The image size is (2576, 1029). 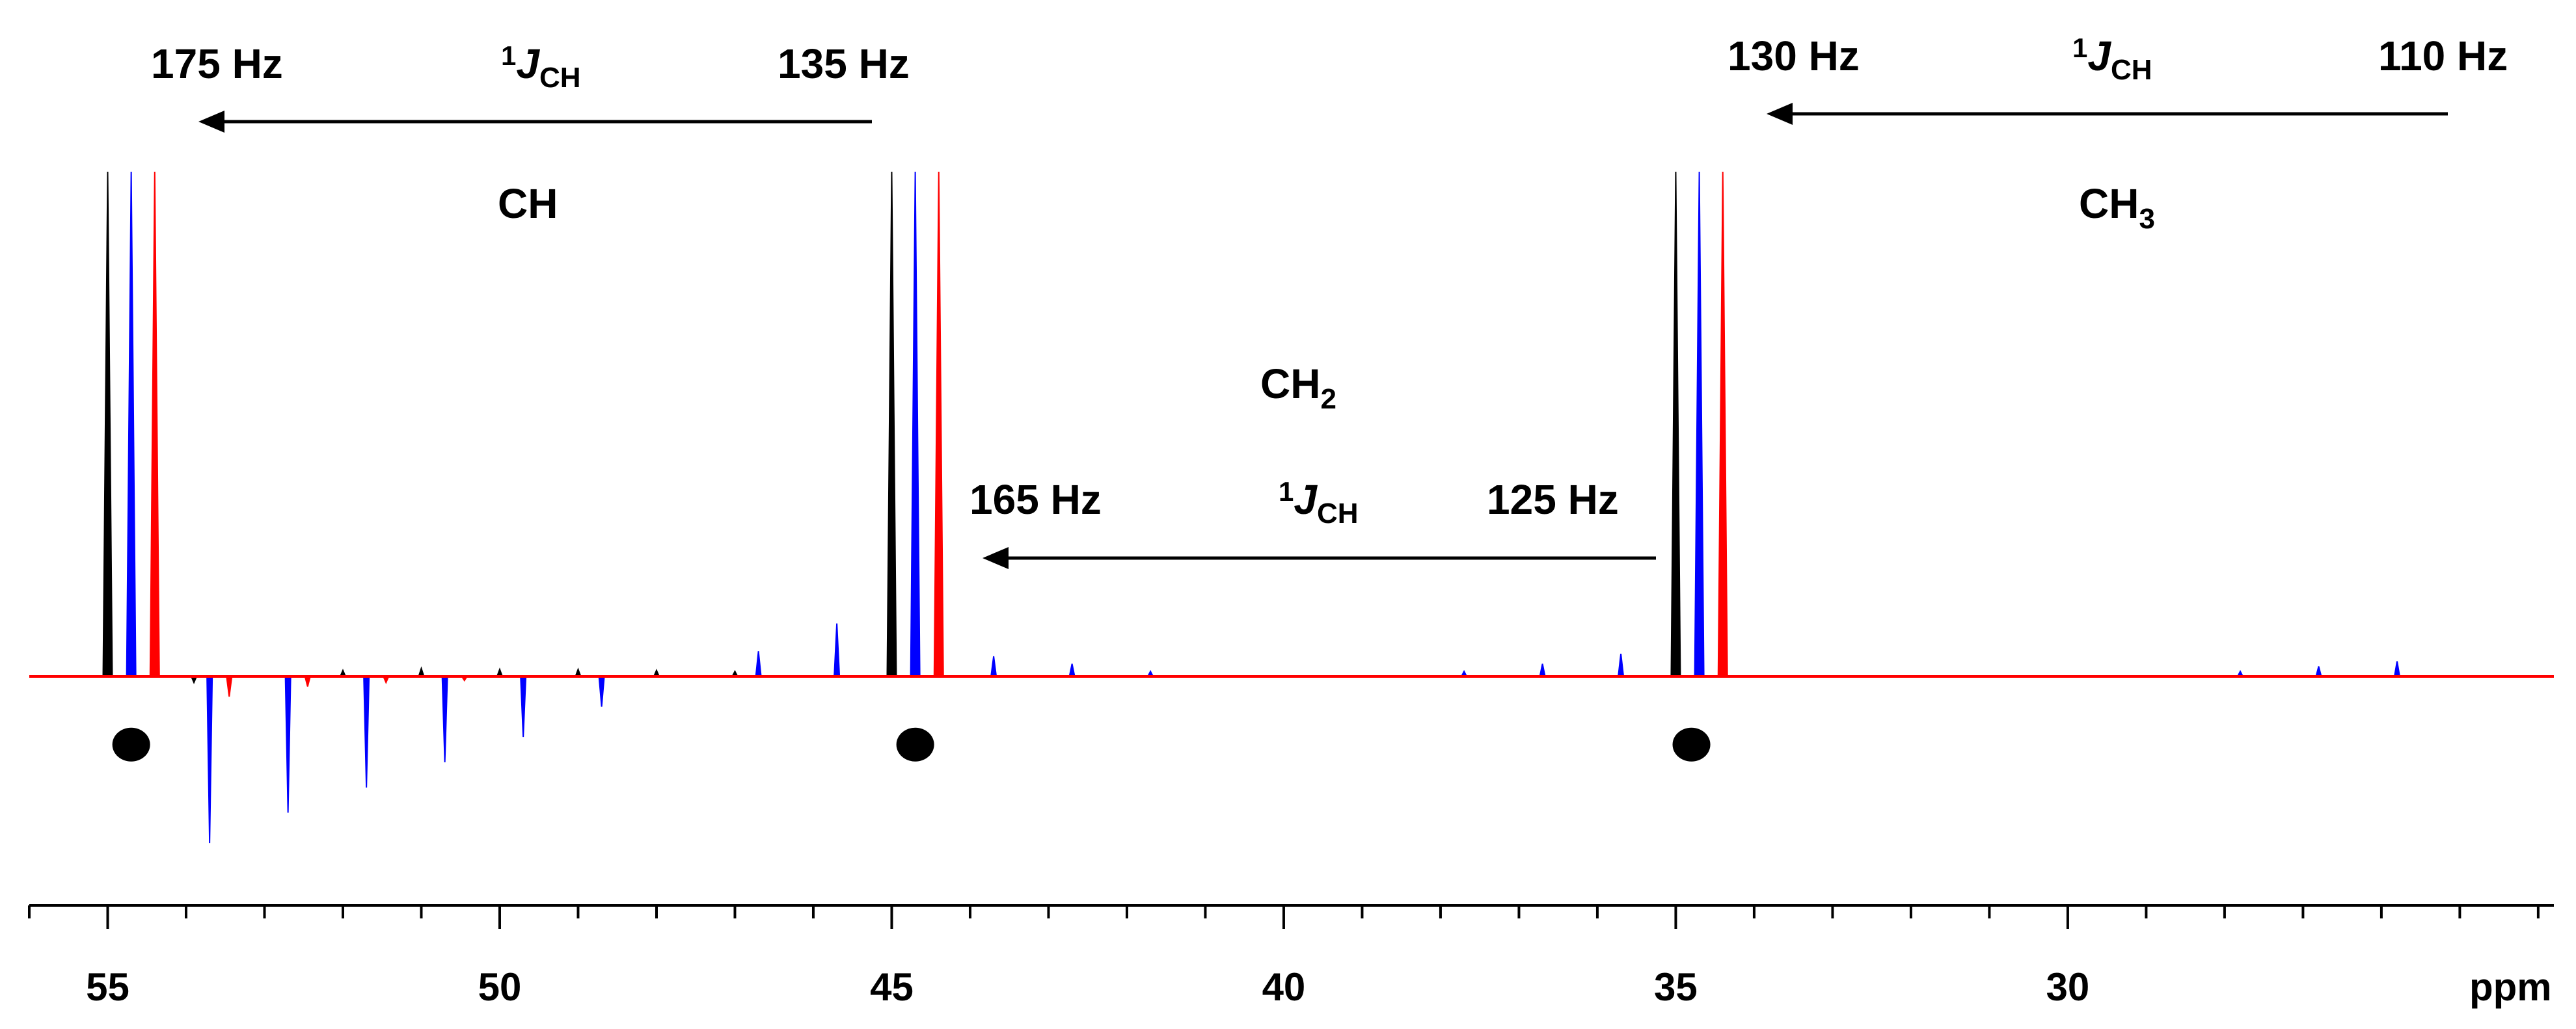 I want to click on ch3-right-hz: 110 Hz, so click(x=2443, y=56).